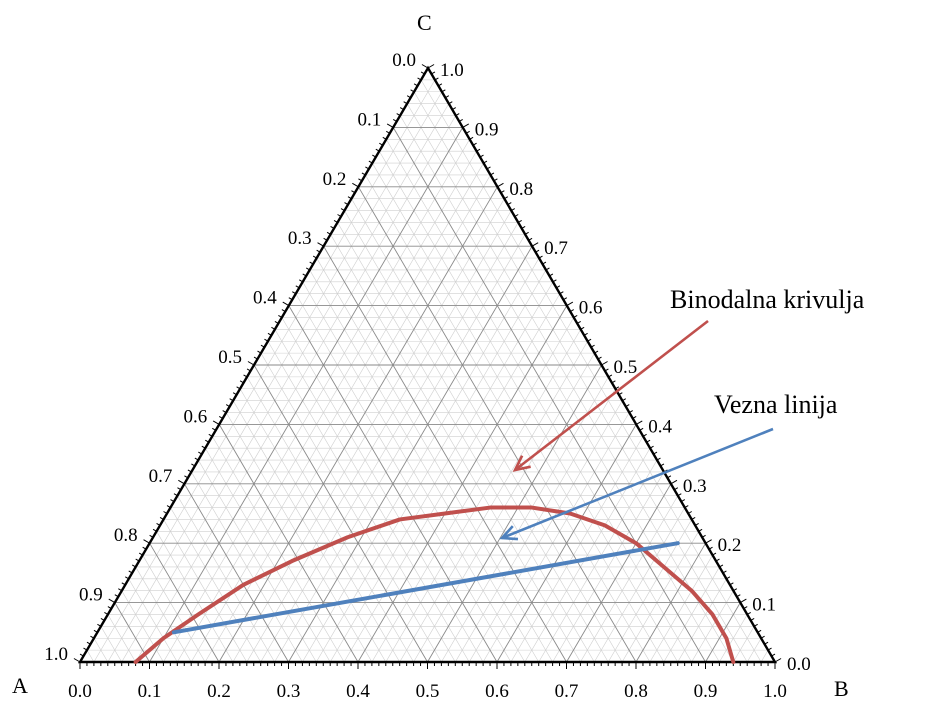 Image resolution: width=931 pixels, height=718 pixels. Describe the element at coordinates (611, 395) in the screenshot. I see `binodal-curve-arrow` at that location.